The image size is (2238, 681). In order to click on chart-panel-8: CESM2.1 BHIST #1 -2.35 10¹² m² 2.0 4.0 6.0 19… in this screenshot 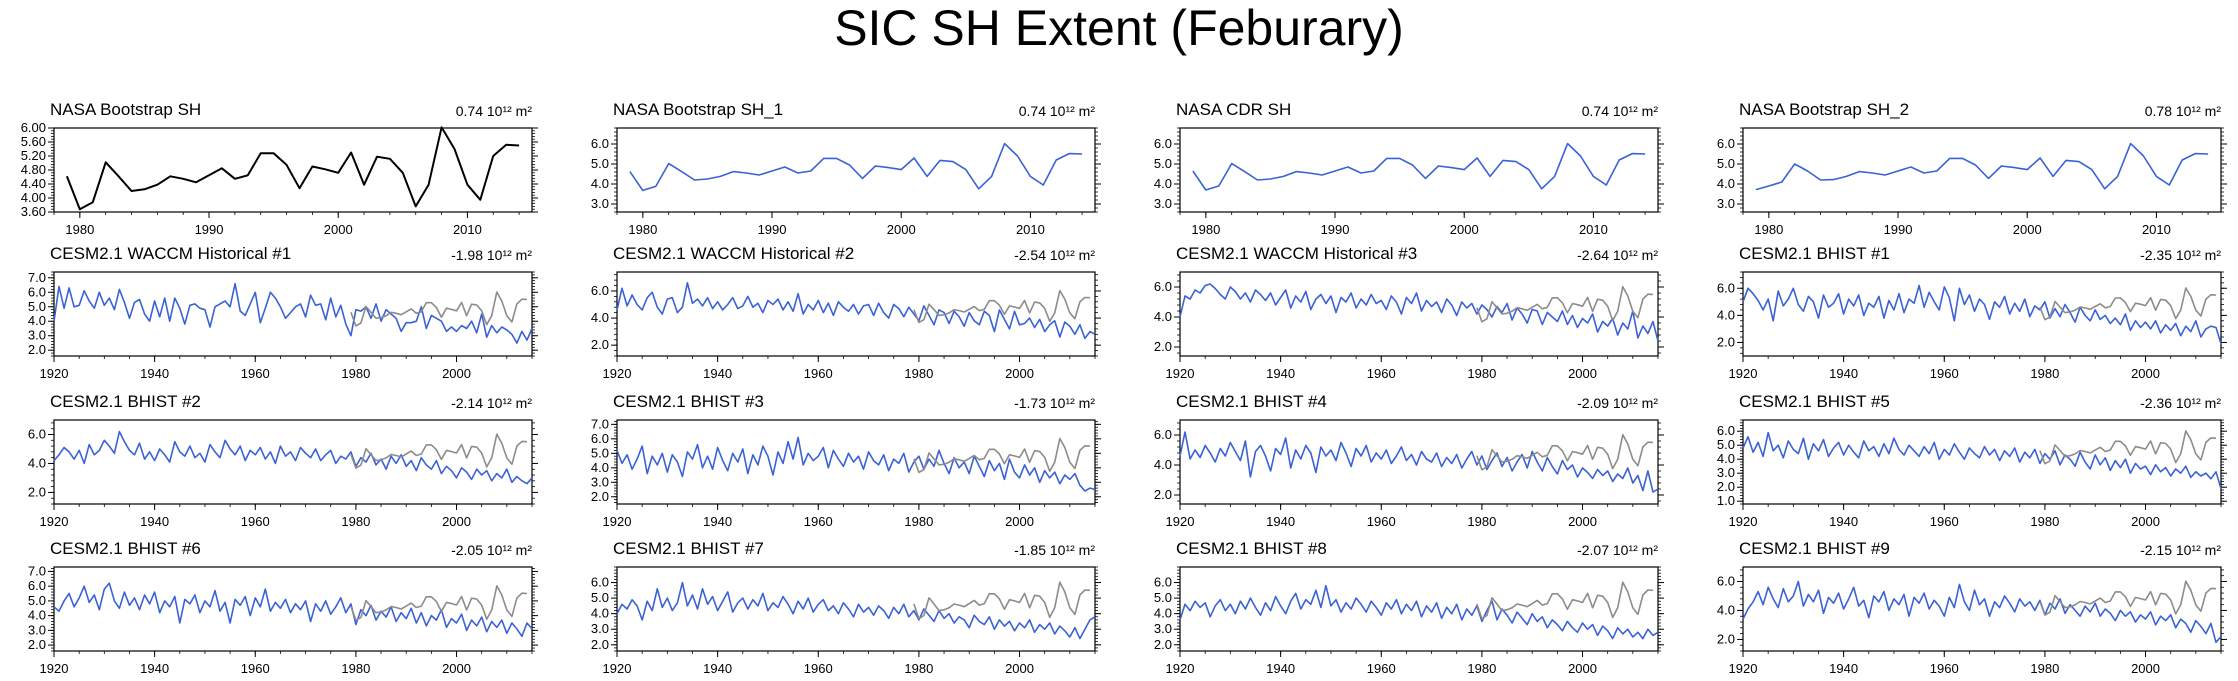, I will do `click(1972, 312)`.